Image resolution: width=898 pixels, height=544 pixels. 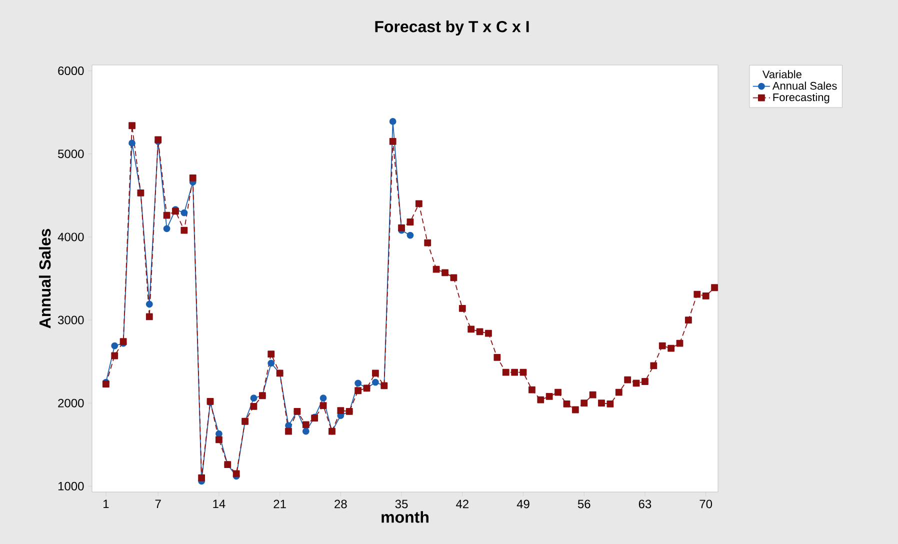 What do you see at coordinates (452, 28) in the screenshot?
I see `chart-title: Forecast by T x C x I` at bounding box center [452, 28].